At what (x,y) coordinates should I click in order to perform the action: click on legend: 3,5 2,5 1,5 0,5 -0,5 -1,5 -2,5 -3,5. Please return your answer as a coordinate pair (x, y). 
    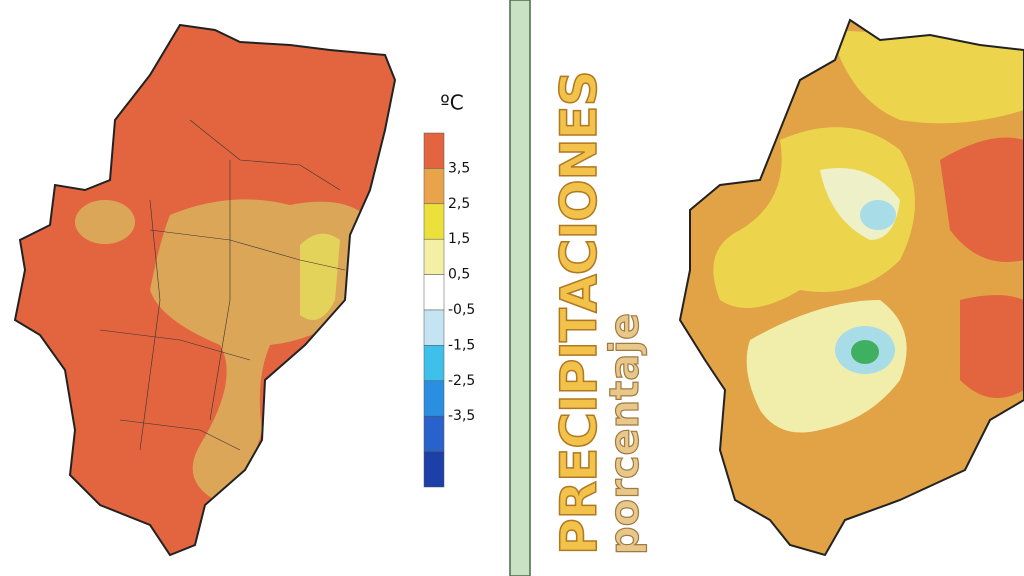
    Looking at the image, I should click on (449, 310).